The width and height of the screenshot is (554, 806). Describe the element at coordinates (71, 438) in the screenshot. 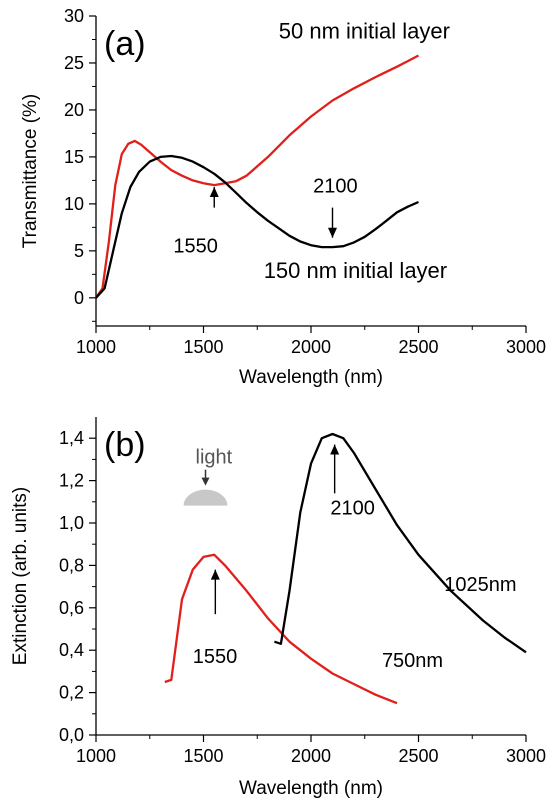

I see `y-tick-label: 1,4` at that location.